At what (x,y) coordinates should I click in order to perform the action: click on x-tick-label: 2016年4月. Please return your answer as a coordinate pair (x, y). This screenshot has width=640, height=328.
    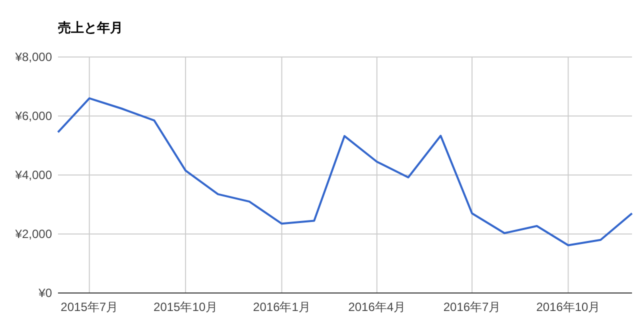
    Looking at the image, I should click on (377, 307).